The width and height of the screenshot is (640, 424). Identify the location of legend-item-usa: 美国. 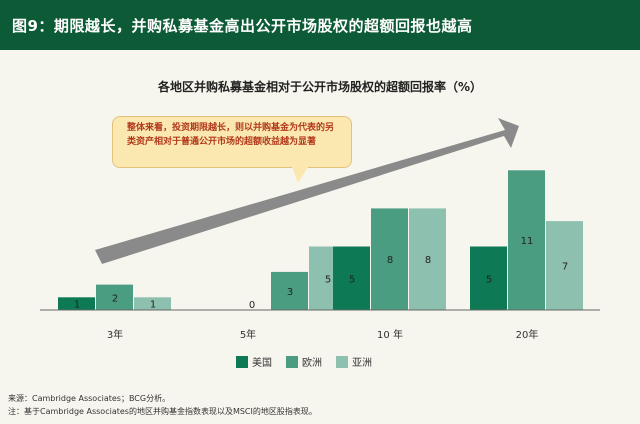
(254, 361).